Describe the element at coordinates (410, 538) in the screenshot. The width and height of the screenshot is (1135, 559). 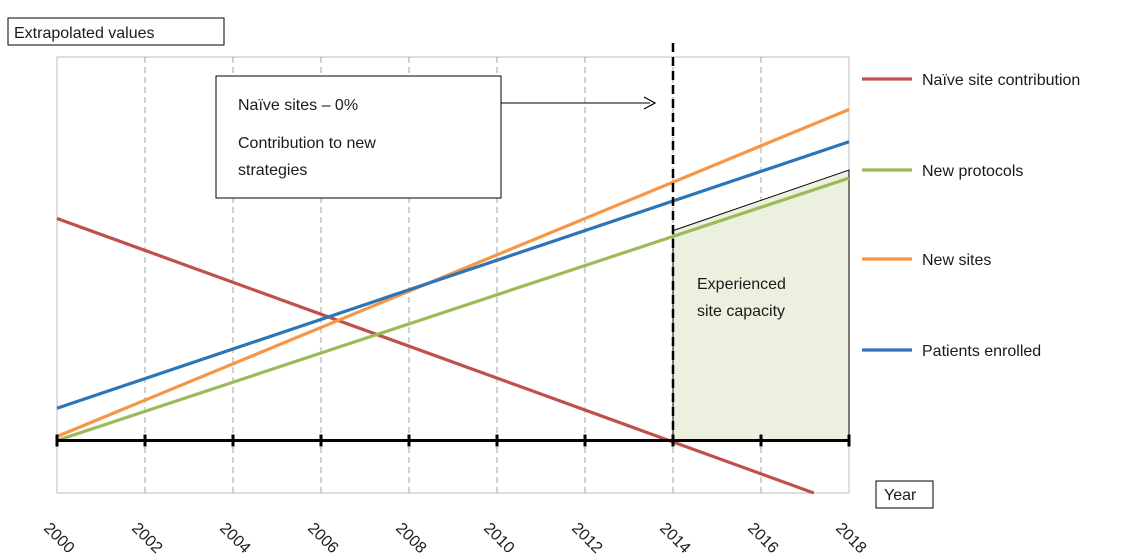
I see `x-tick-label: 2008` at that location.